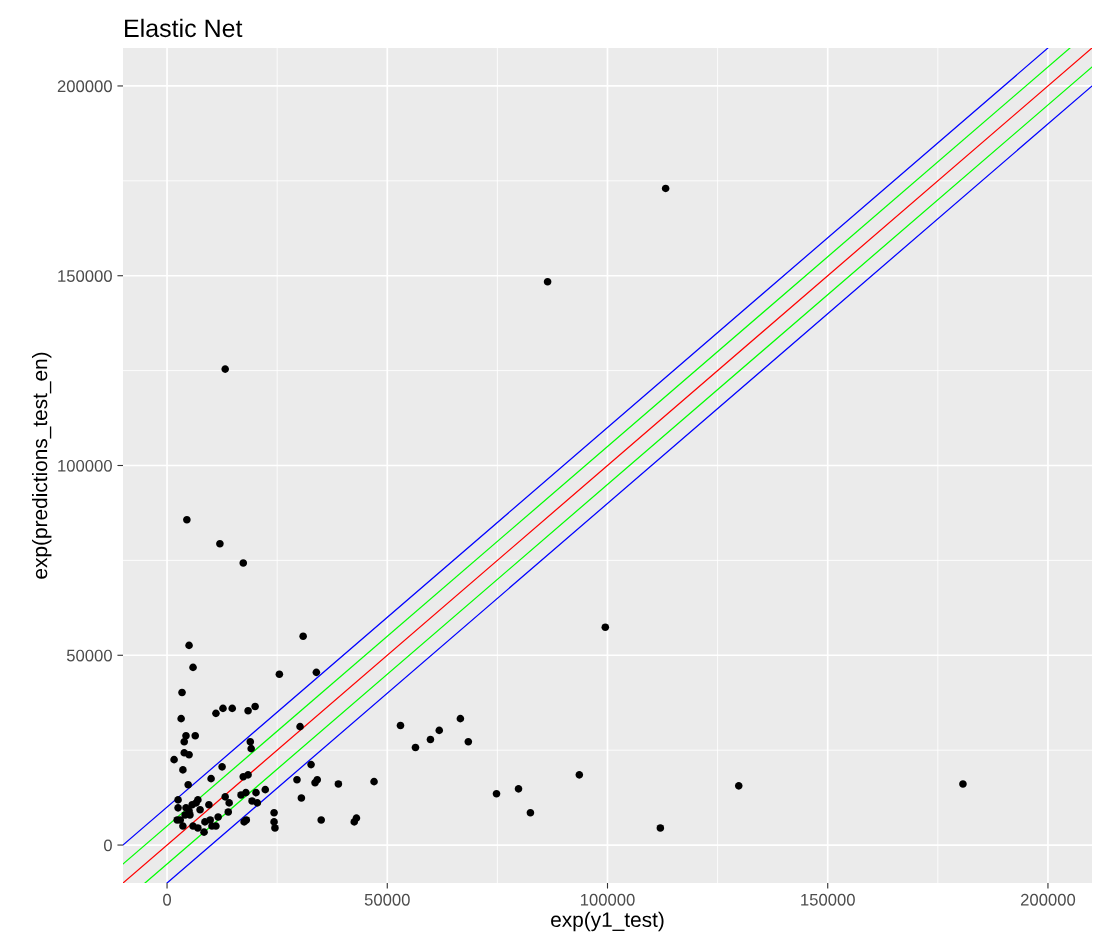 The image size is (1097, 951). What do you see at coordinates (85, 465) in the screenshot?
I see `y-tick-label: 100000` at bounding box center [85, 465].